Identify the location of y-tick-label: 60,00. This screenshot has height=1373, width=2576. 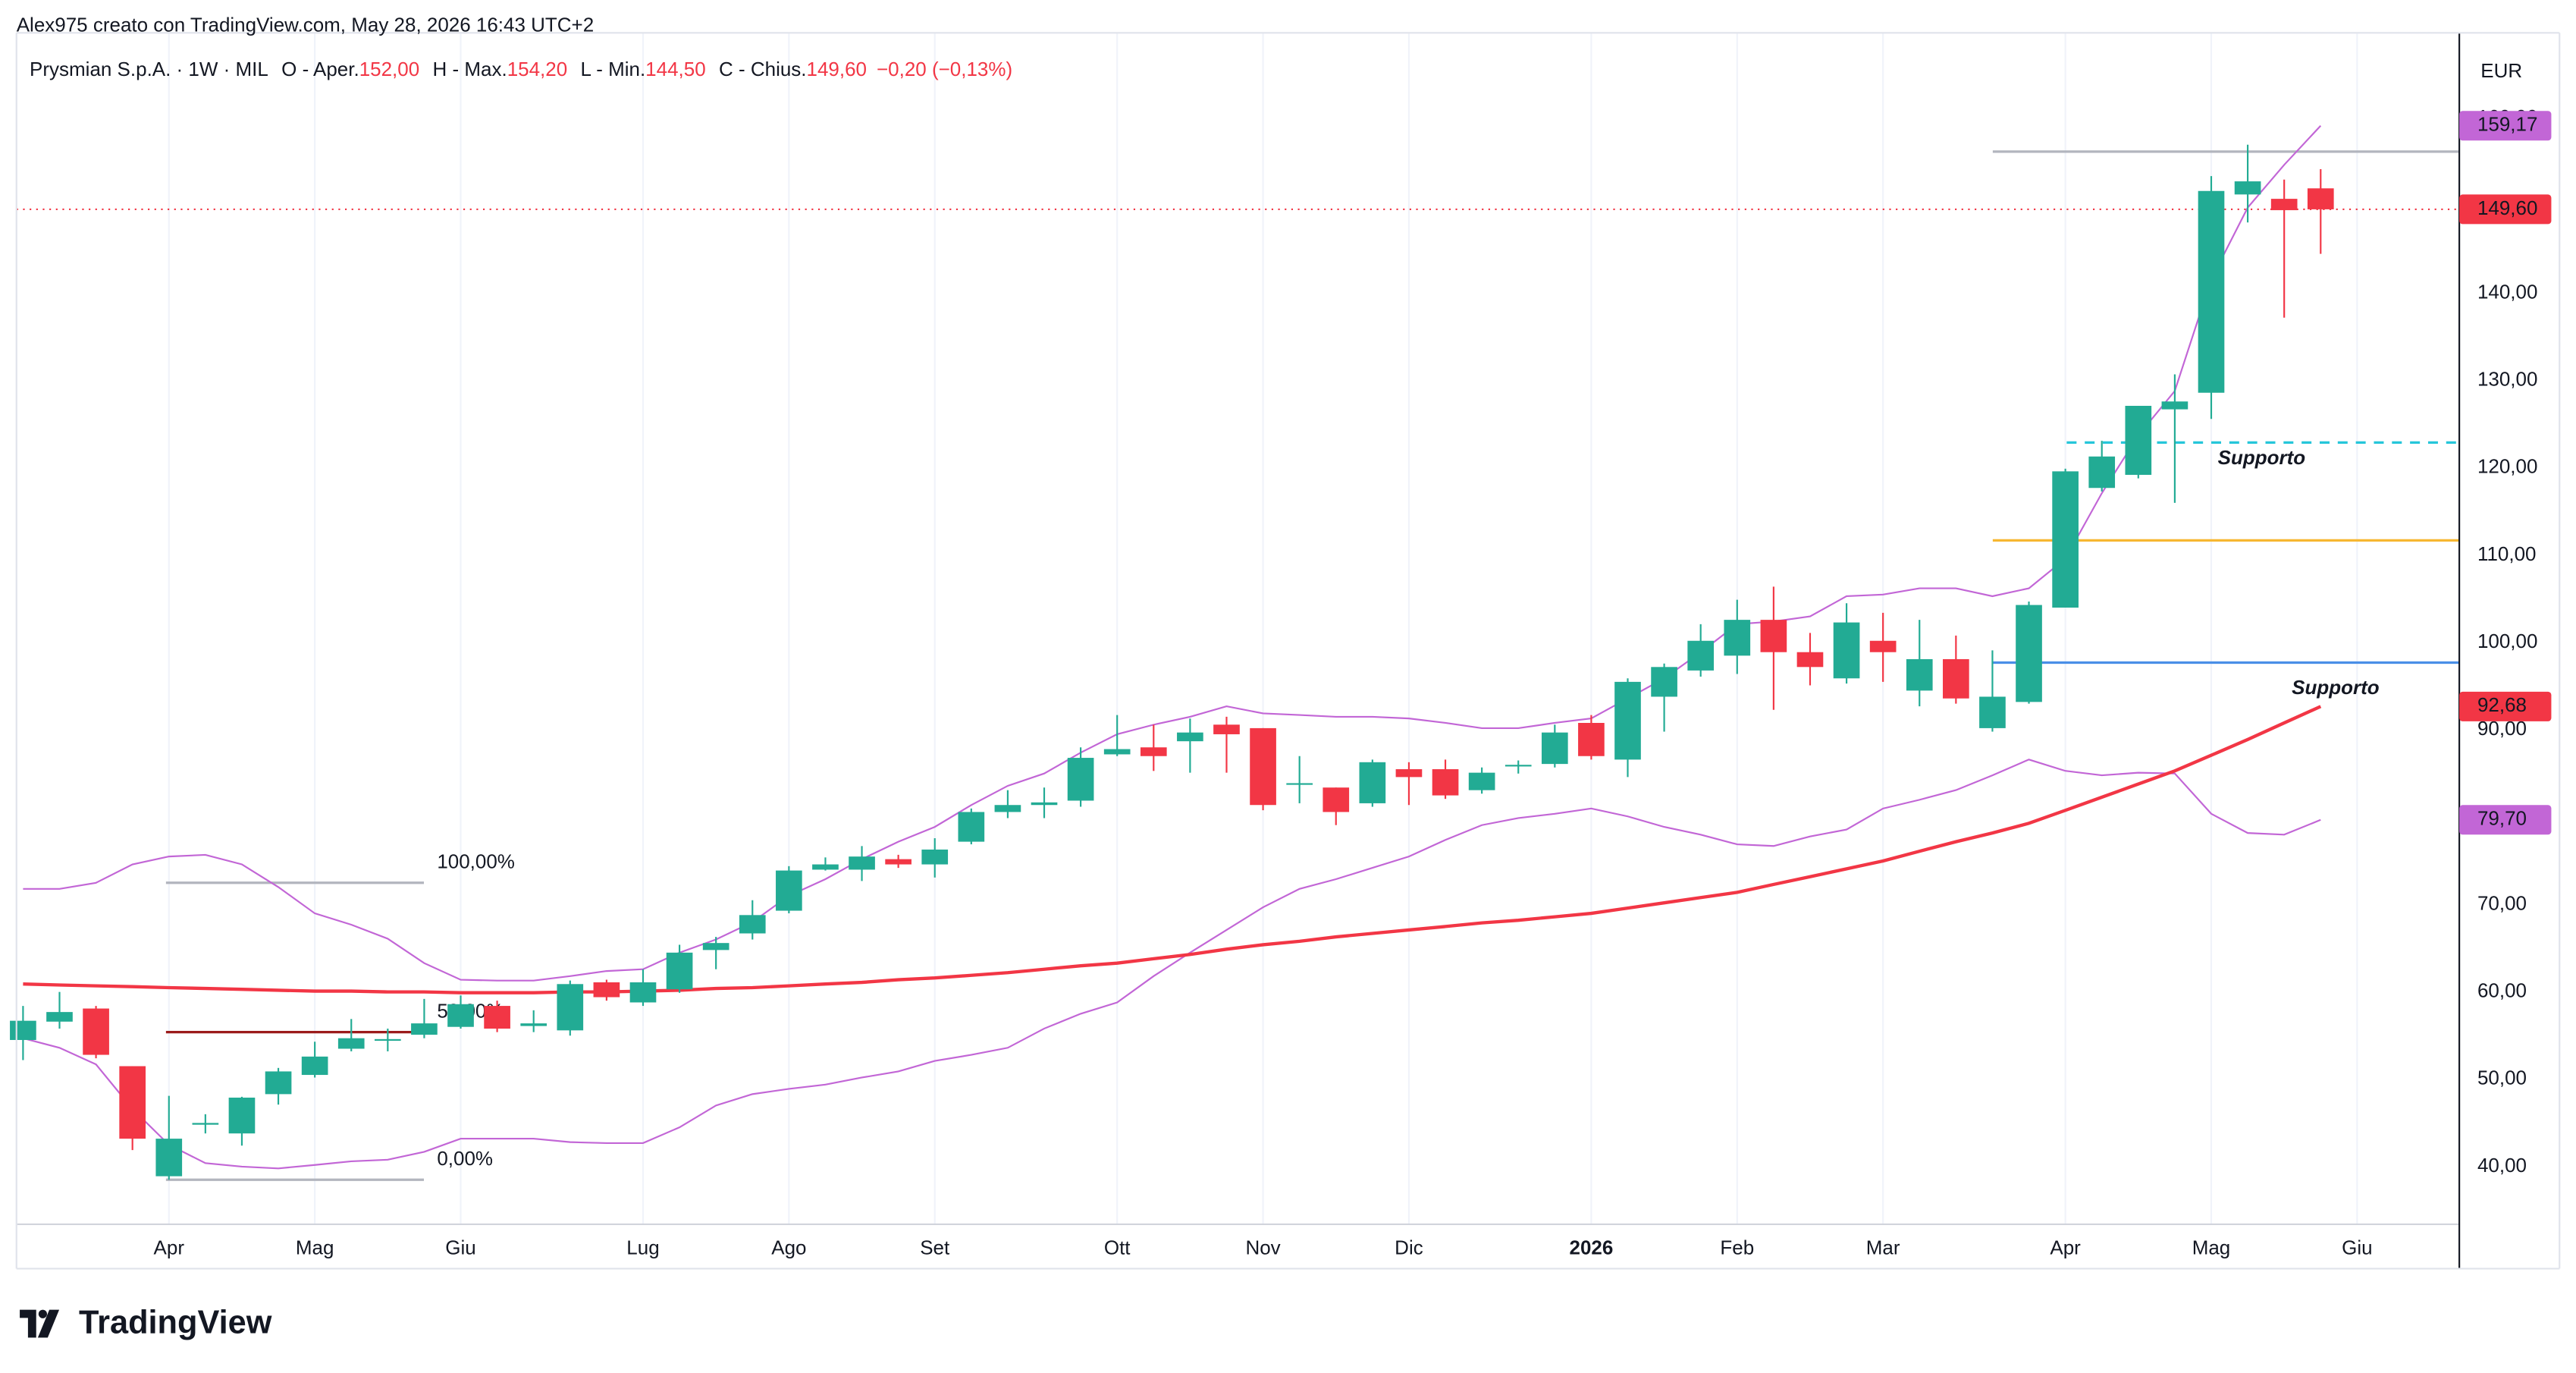
(2502, 990).